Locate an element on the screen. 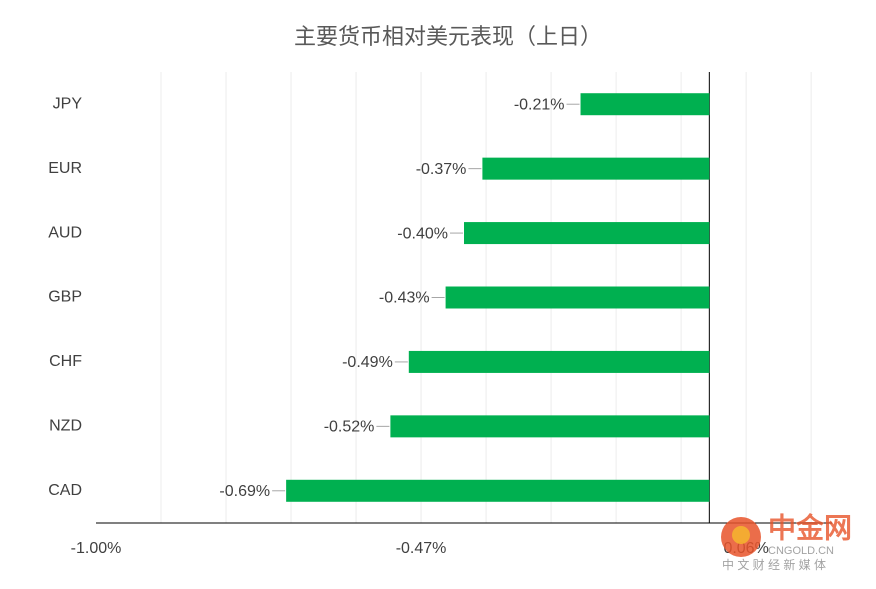 The width and height of the screenshot is (876, 589). value-label: -0.40% is located at coordinates (422, 233).